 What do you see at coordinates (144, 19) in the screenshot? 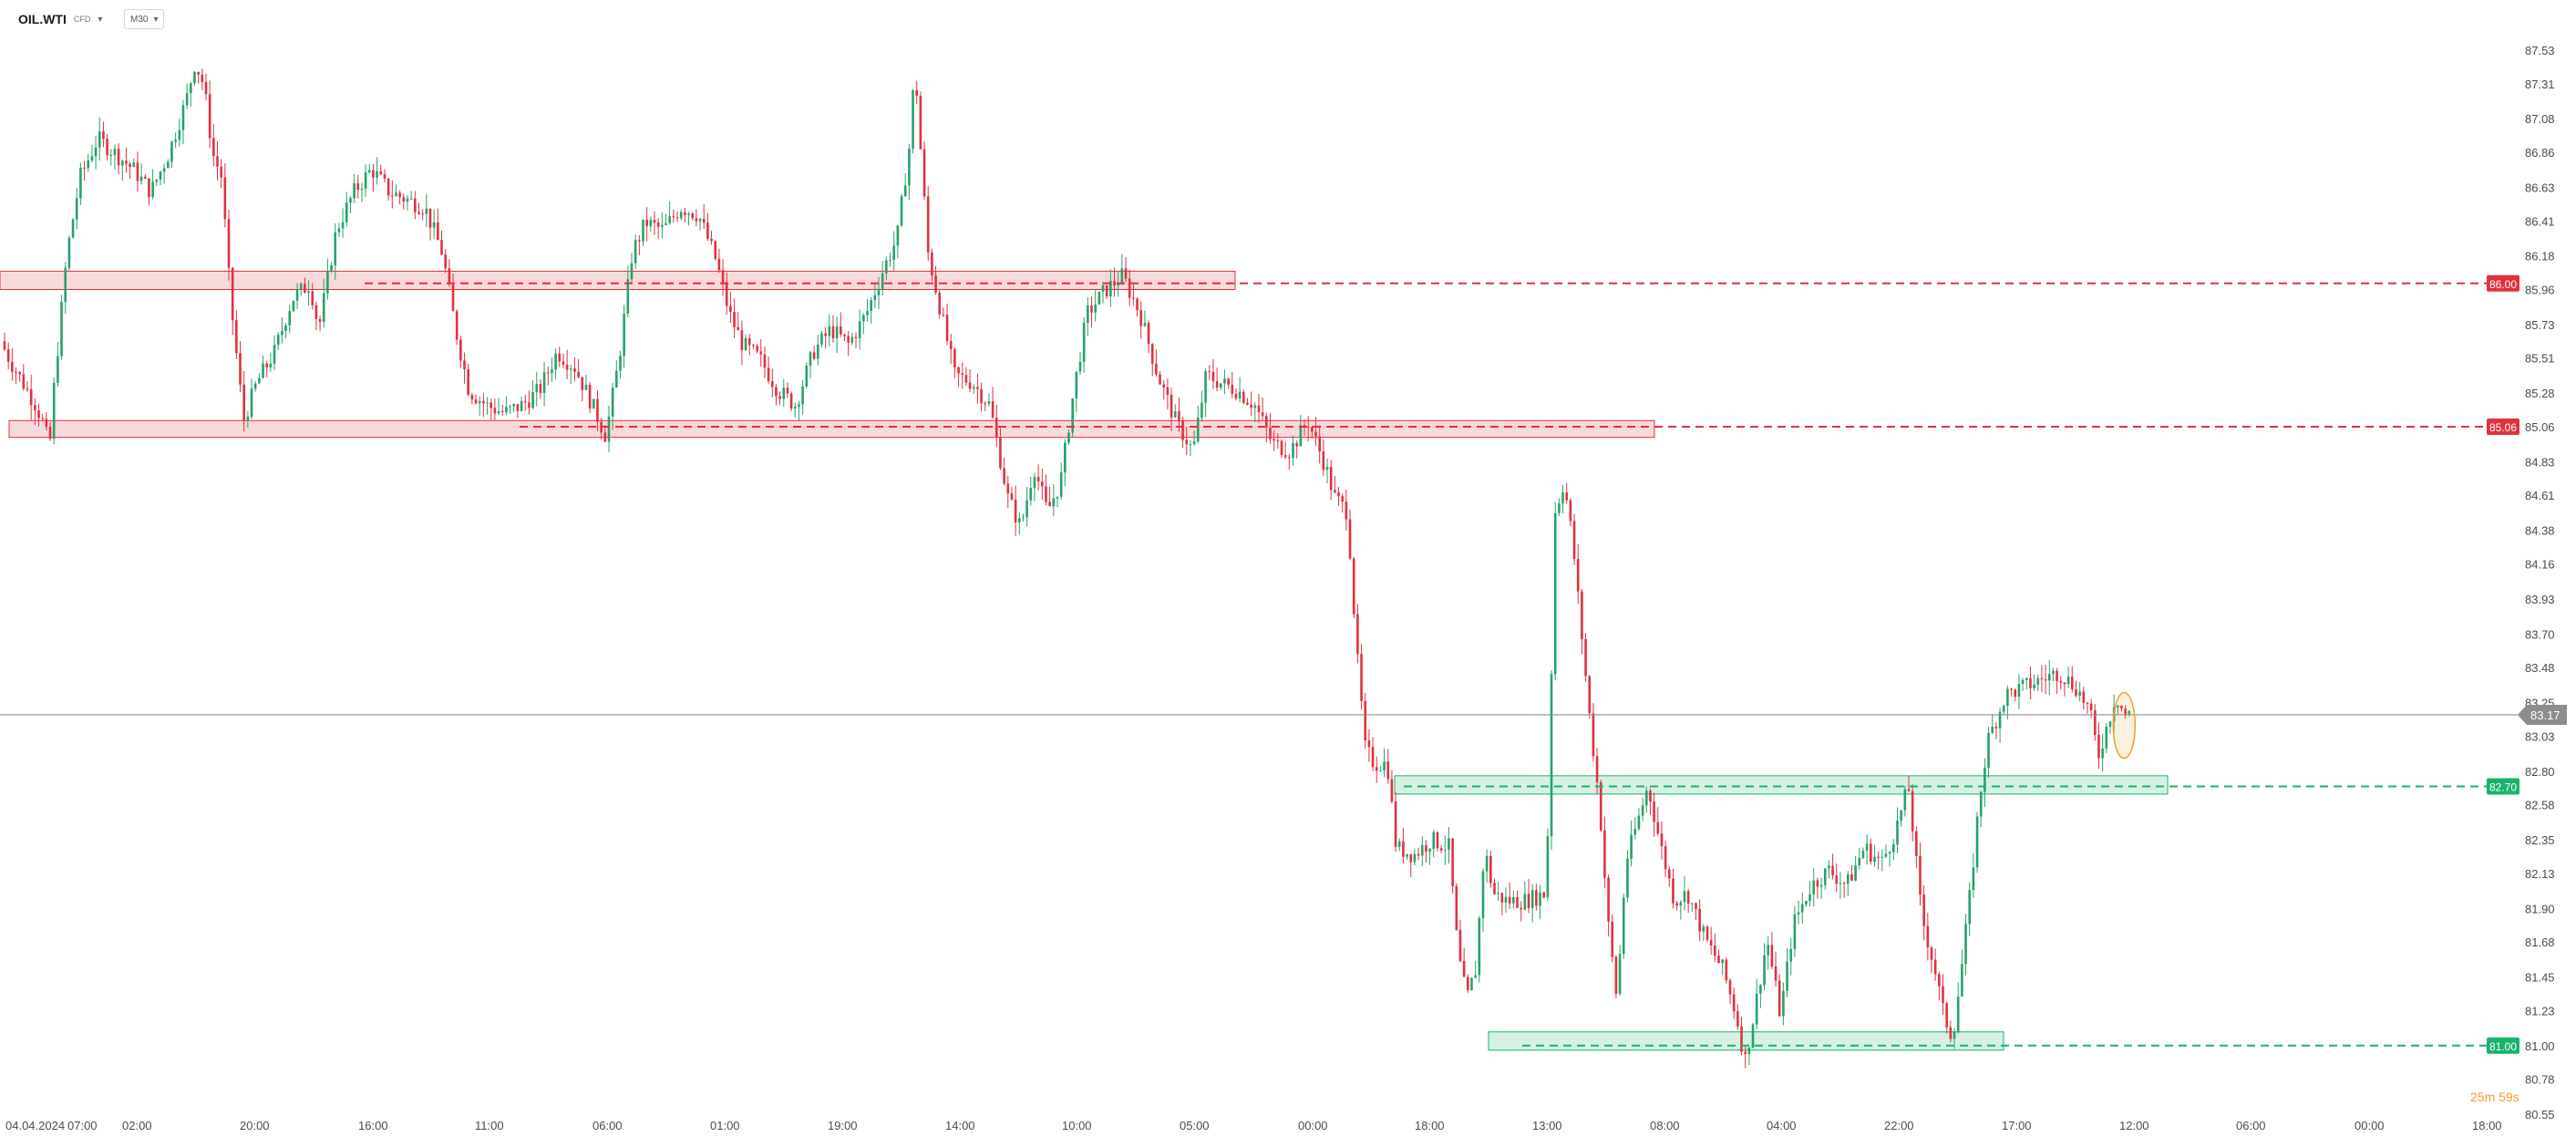
I see `timeframe-selector: M30 ▾` at bounding box center [144, 19].